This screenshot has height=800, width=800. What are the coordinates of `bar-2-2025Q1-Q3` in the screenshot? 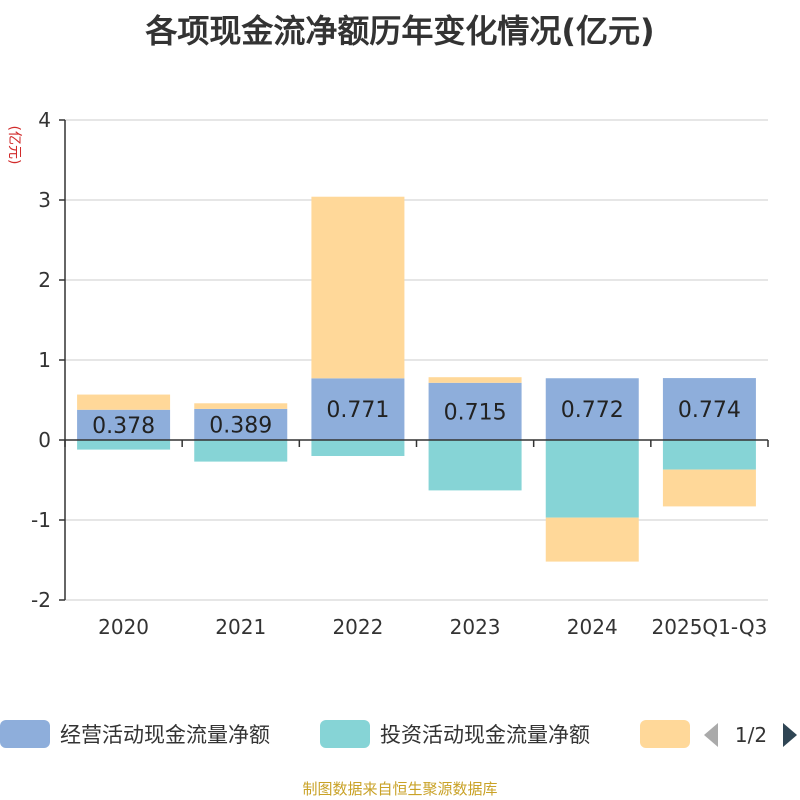 It's located at (709, 455).